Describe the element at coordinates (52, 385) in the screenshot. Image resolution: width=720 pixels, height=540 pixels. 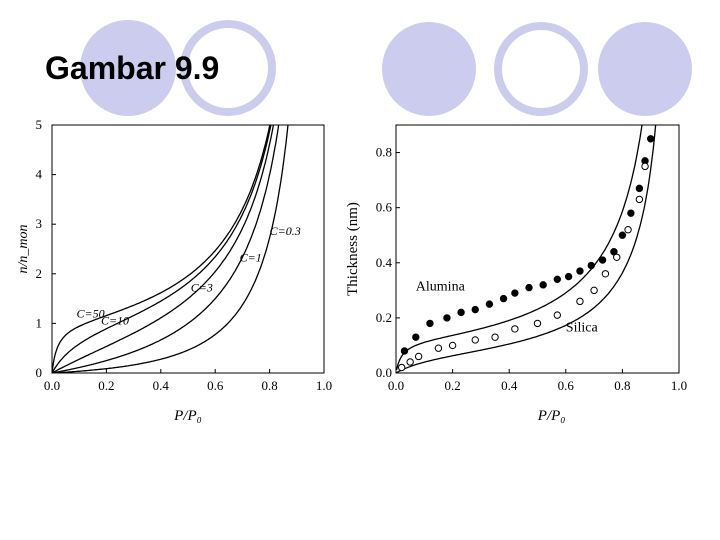
I see `left-x-tick-label: 0.0` at that location.